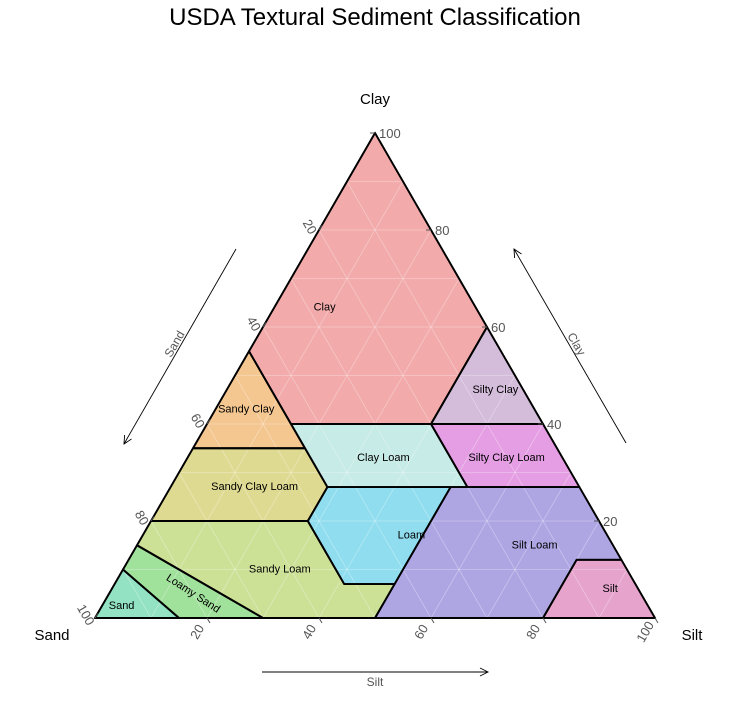 Image resolution: width=745 pixels, height=701 pixels. I want to click on sand-tick-label: 20, so click(310, 227).